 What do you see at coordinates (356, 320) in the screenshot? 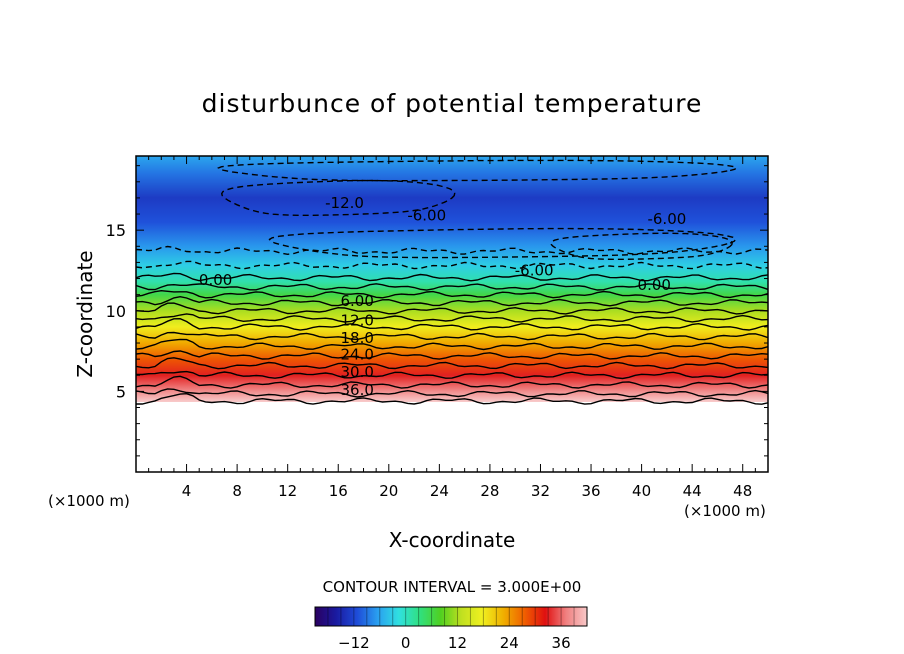
I see `contour-label: 12.0` at bounding box center [356, 320].